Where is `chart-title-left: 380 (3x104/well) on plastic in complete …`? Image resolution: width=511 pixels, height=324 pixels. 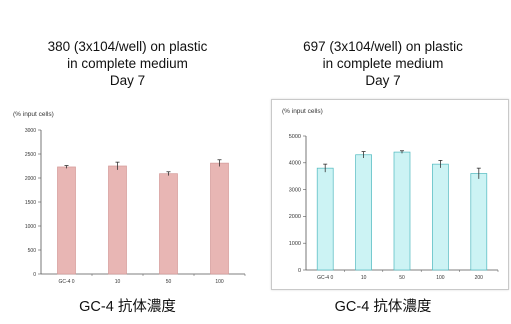 chart-title-left: 380 (3x104/well) on plastic in complete … is located at coordinates (127, 63).